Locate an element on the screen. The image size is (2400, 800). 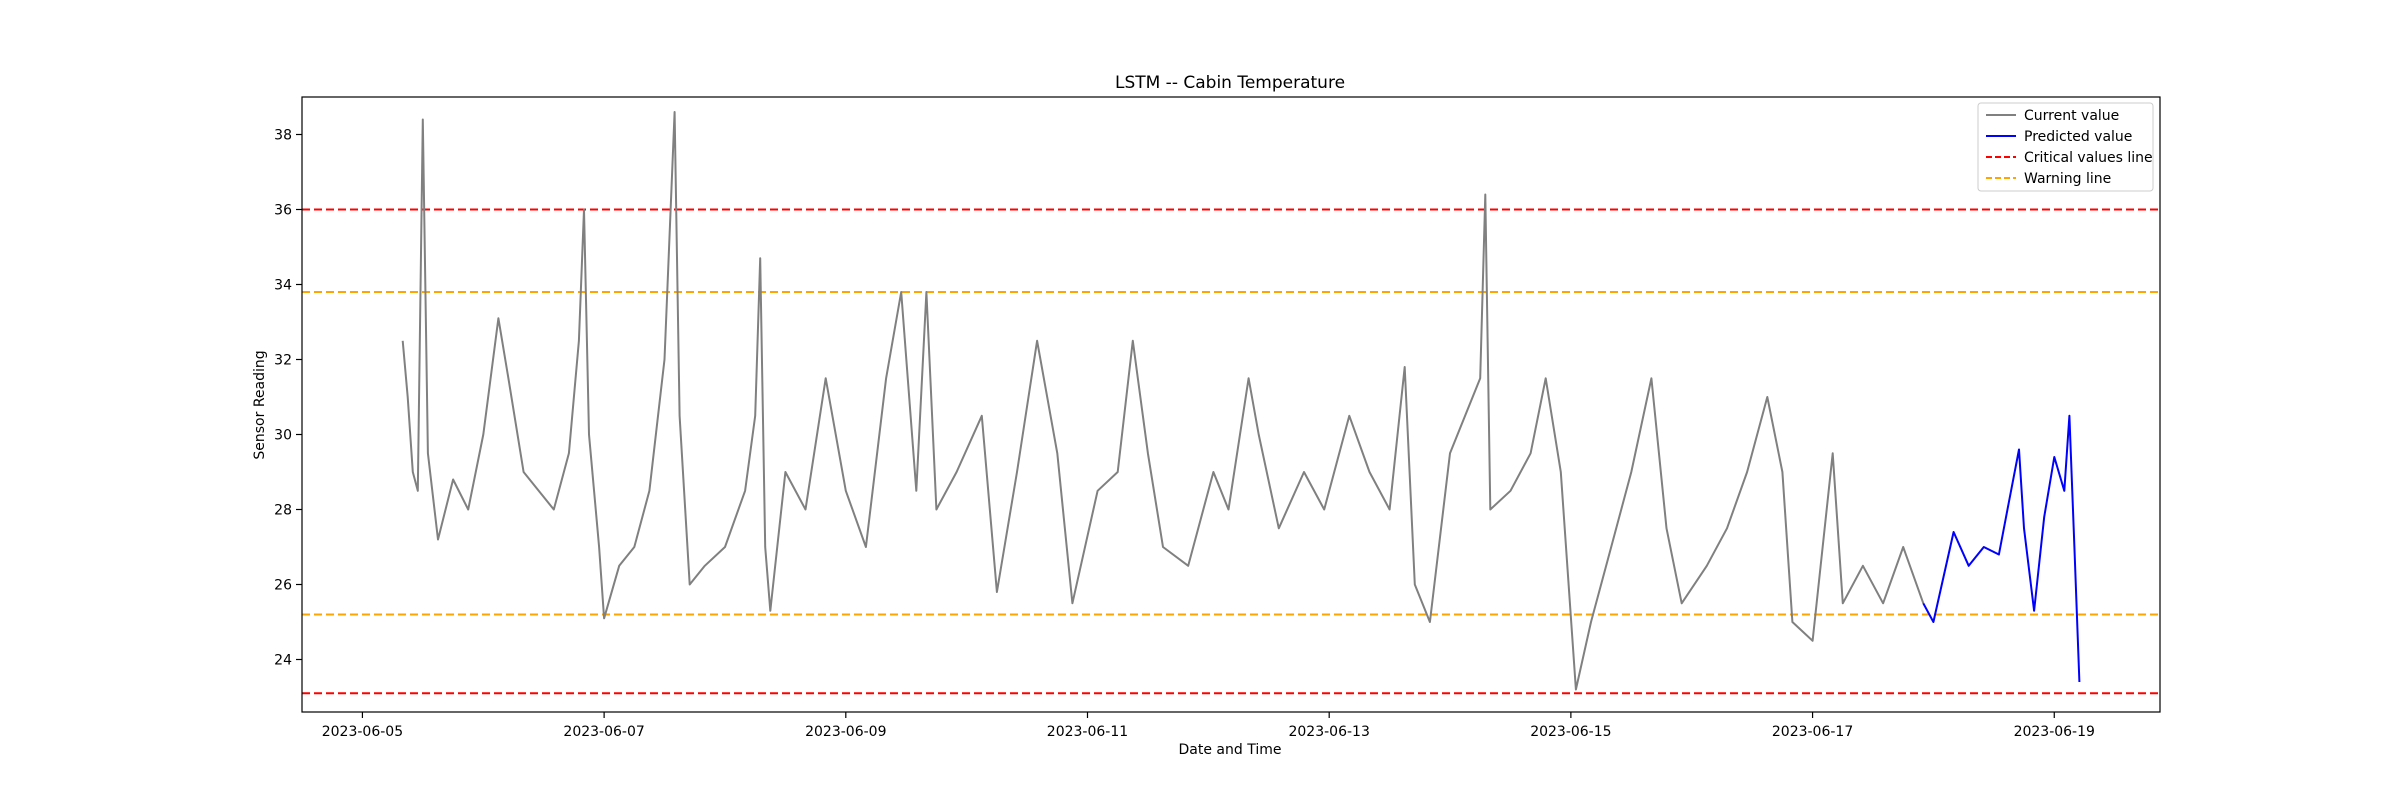
y-tick-label: 36 is located at coordinates (283, 211).